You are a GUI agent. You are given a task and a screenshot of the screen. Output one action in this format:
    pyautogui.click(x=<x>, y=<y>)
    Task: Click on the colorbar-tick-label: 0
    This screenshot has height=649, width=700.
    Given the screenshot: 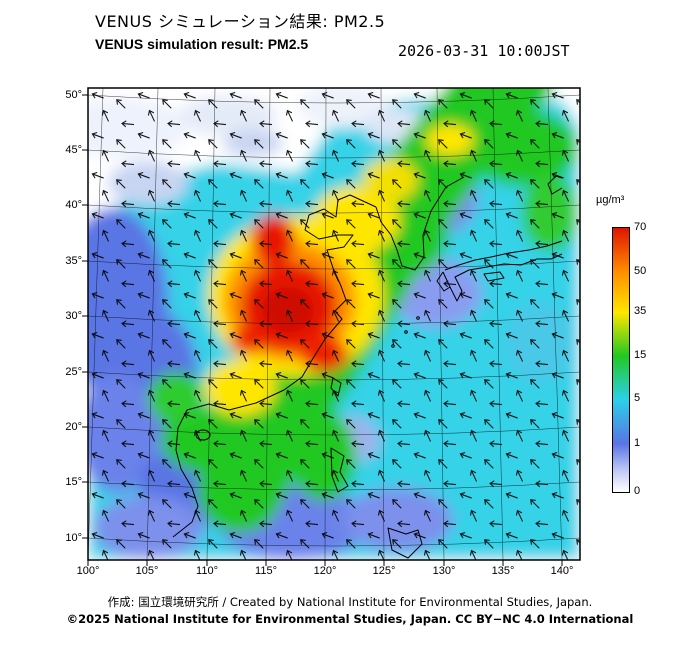 What is the action you would take?
    pyautogui.click(x=637, y=491)
    